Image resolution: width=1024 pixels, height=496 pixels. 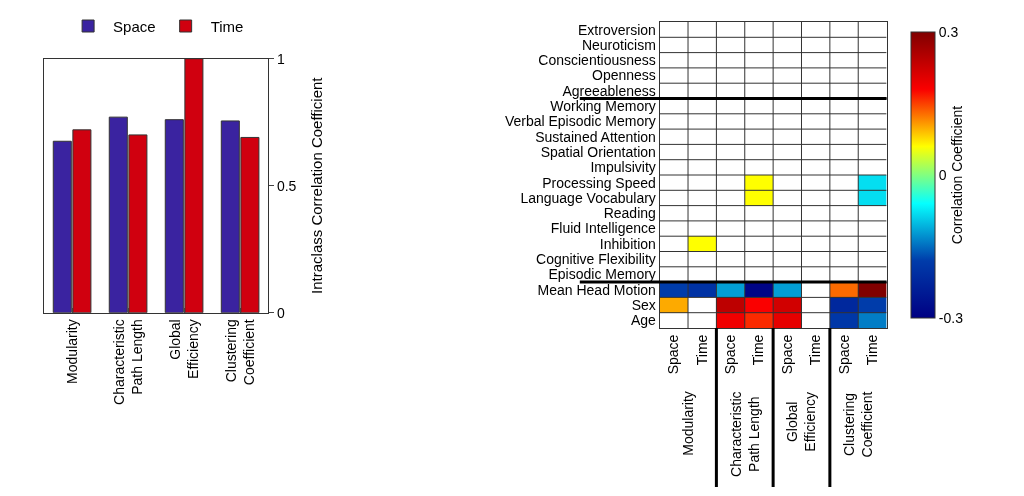 What do you see at coordinates (858, 424) in the screenshot?
I see `text: Clustering Coefficient` at bounding box center [858, 424].